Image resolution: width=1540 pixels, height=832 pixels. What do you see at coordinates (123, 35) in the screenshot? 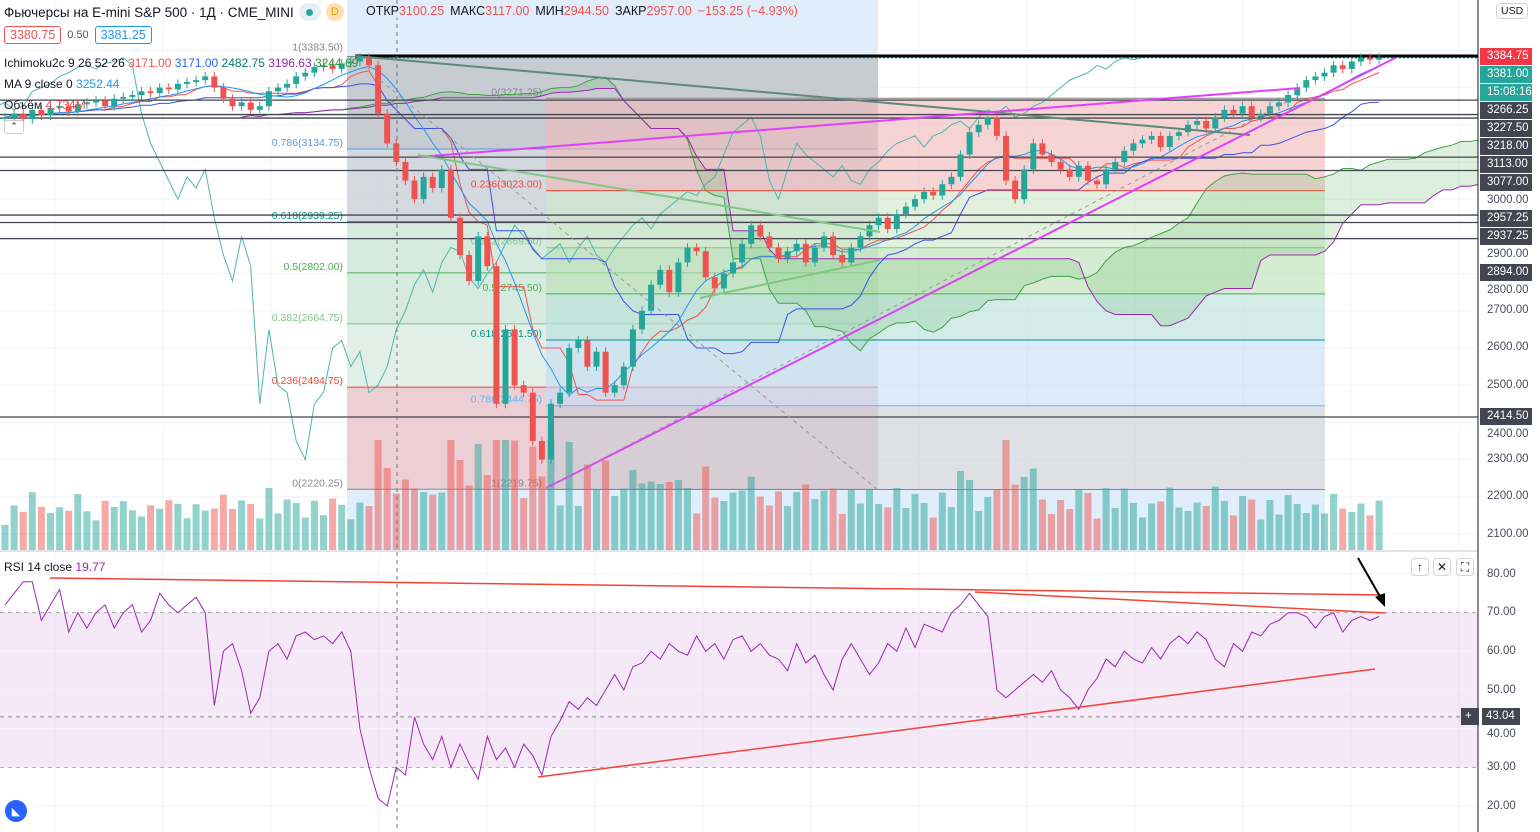
I see `buy-price-button: 3381.25` at bounding box center [123, 35].